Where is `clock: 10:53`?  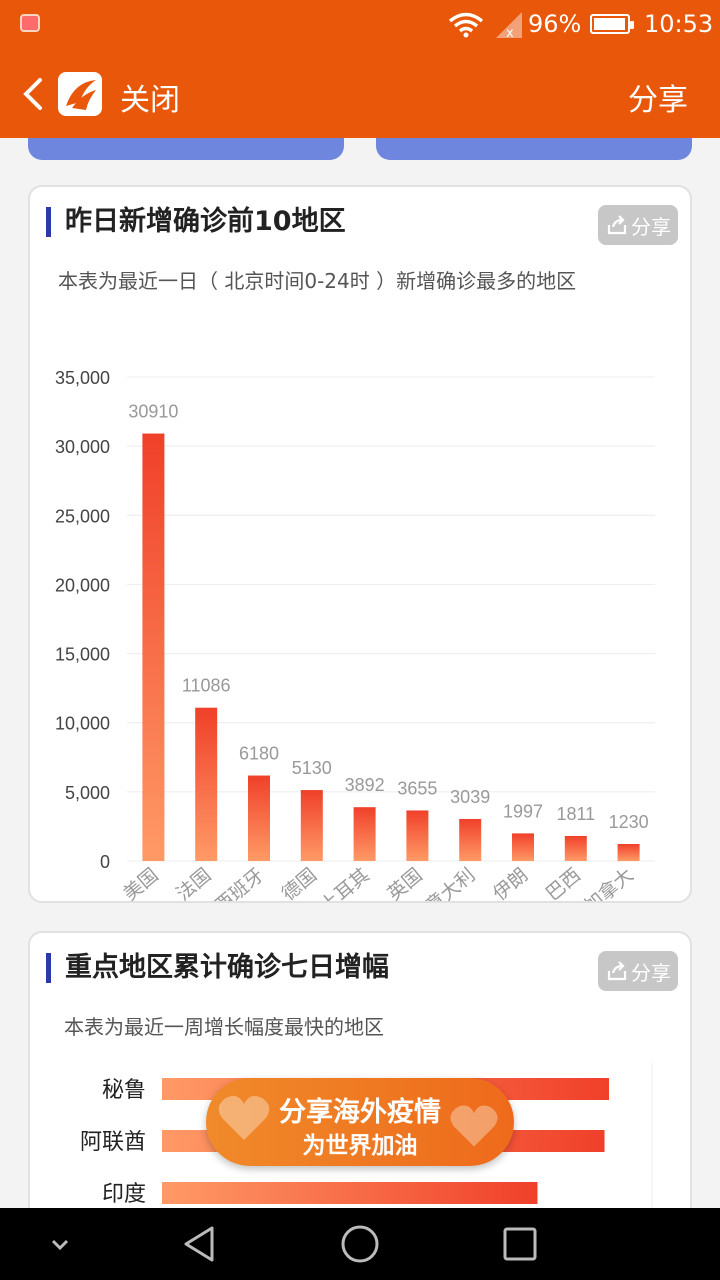
clock: 10:53 is located at coordinates (679, 24).